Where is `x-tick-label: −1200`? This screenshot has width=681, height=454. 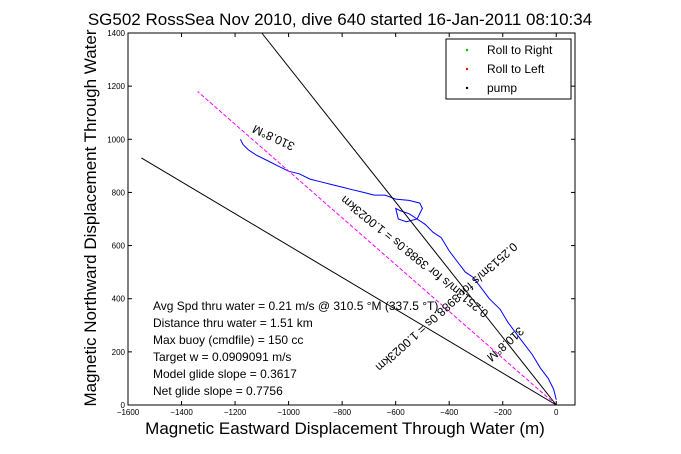 x-tick-label: −1200 is located at coordinates (235, 412).